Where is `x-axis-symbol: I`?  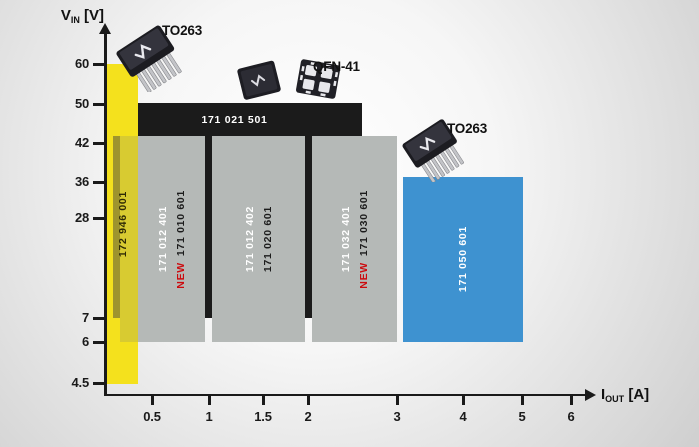
x-axis-symbol: I is located at coordinates (603, 394).